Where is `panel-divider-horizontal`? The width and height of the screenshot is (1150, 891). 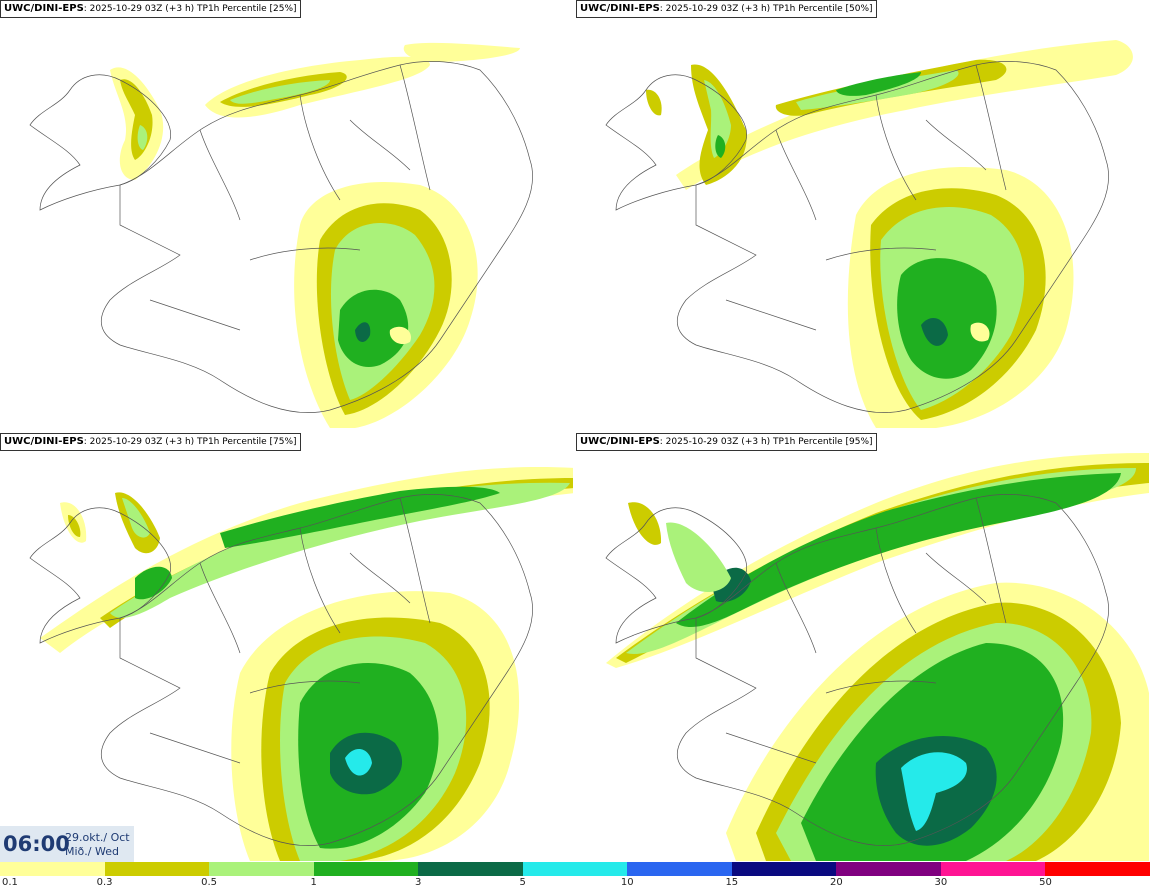 panel-divider-horizontal is located at coordinates (575, 431).